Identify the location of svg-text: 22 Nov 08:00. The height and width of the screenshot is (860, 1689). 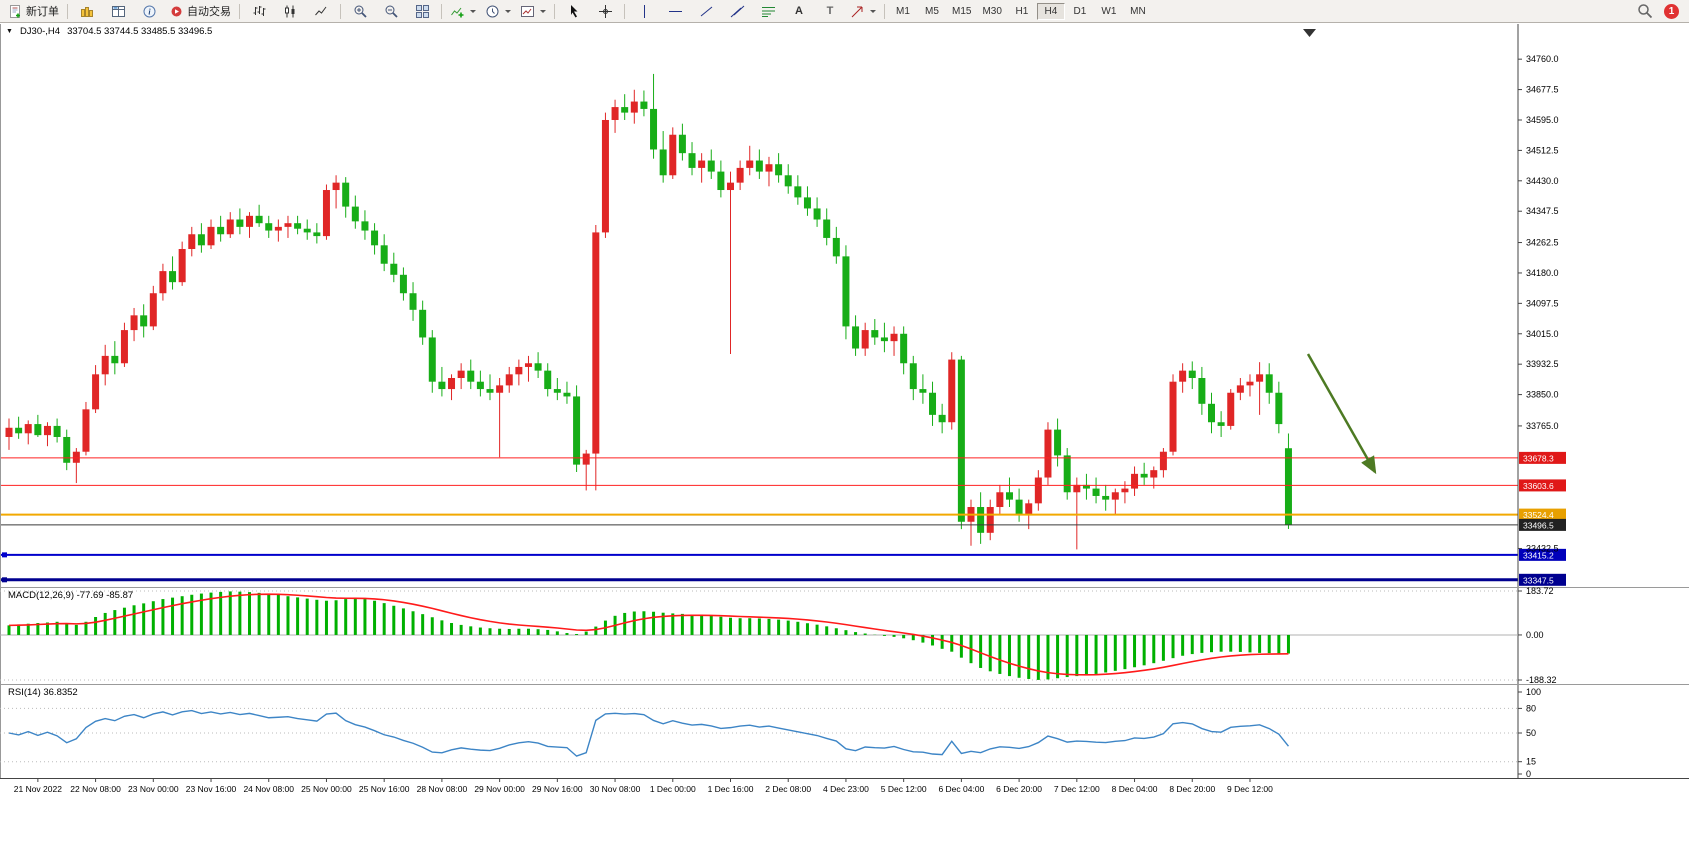
(95, 789).